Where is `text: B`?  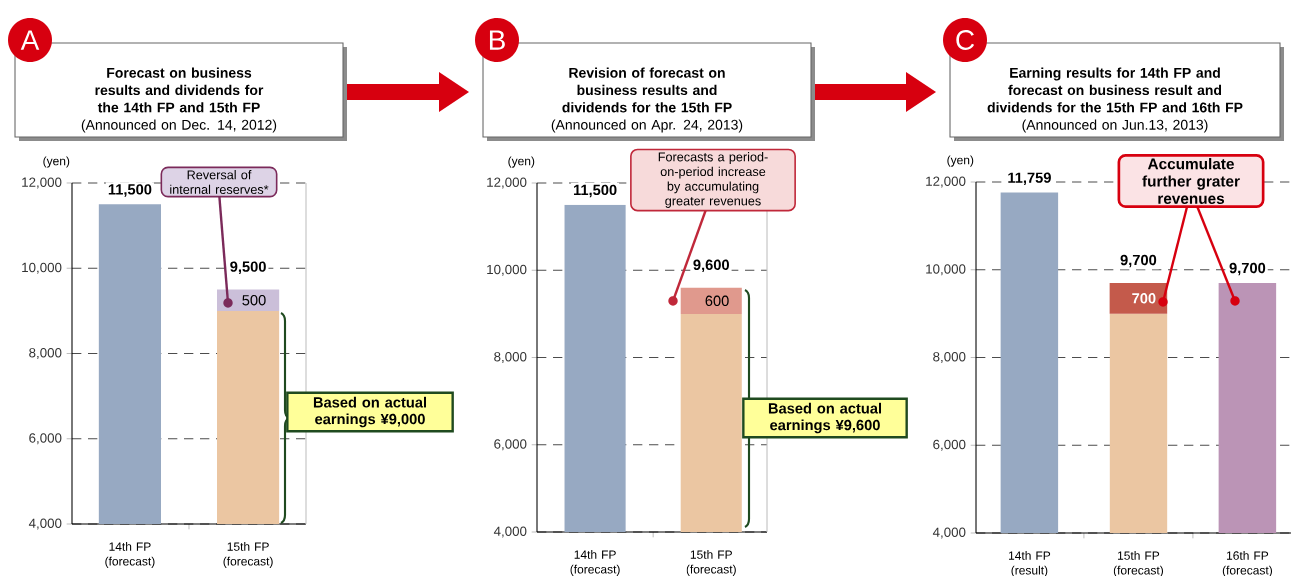
text: B is located at coordinates (497, 40).